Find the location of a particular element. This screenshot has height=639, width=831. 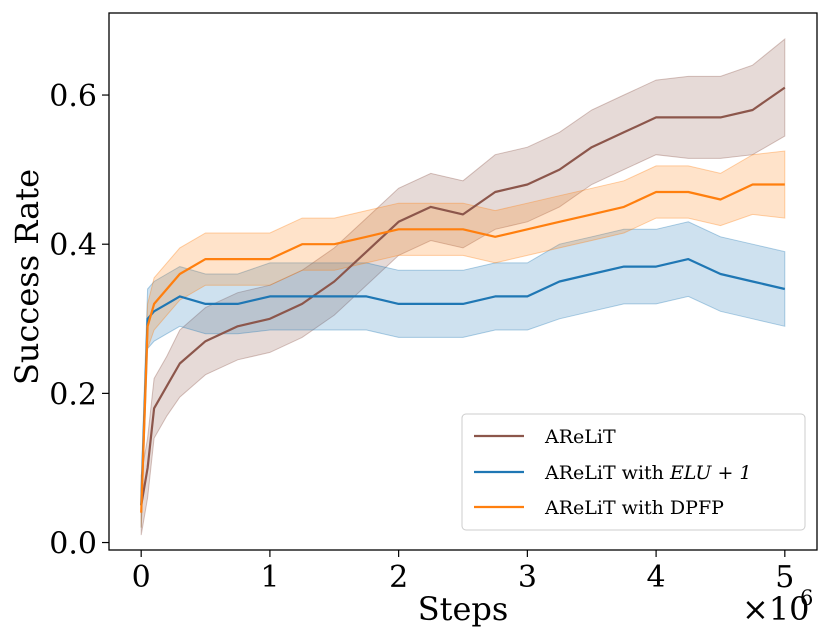

legend-label-arelit-elu: AReLiT with ELU + 1 is located at coordinates (648, 473).